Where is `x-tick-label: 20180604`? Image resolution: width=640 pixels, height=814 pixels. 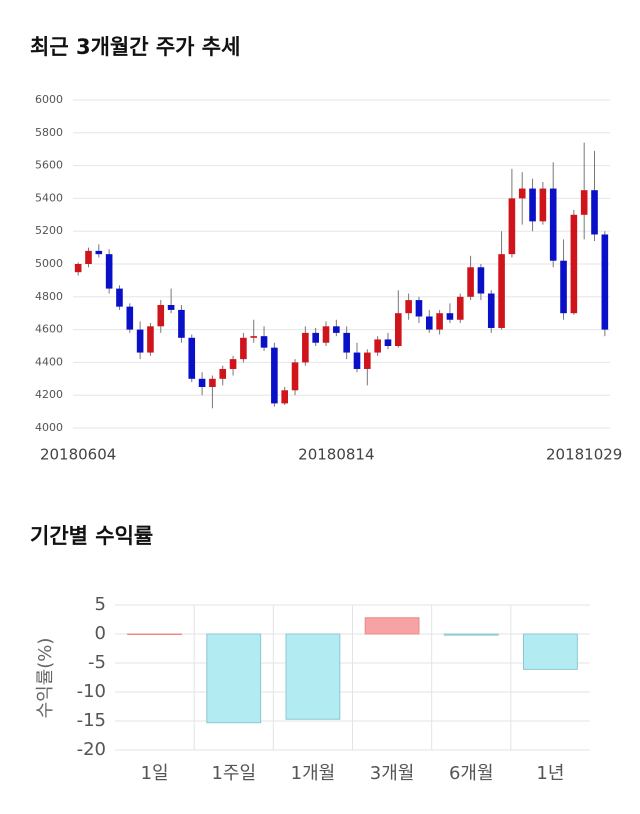 x-tick-label: 20180604 is located at coordinates (78, 455).